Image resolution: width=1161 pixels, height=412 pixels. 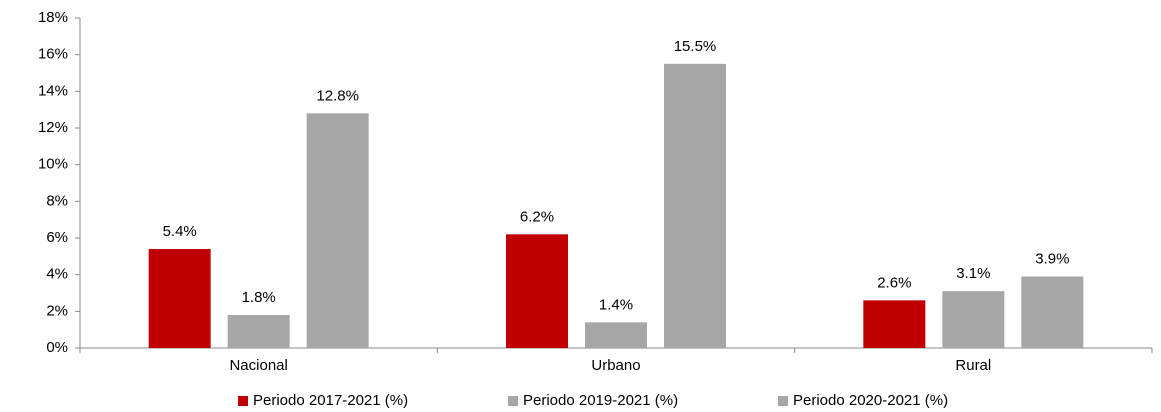 I want to click on data-label: 5.4%, so click(x=180, y=231).